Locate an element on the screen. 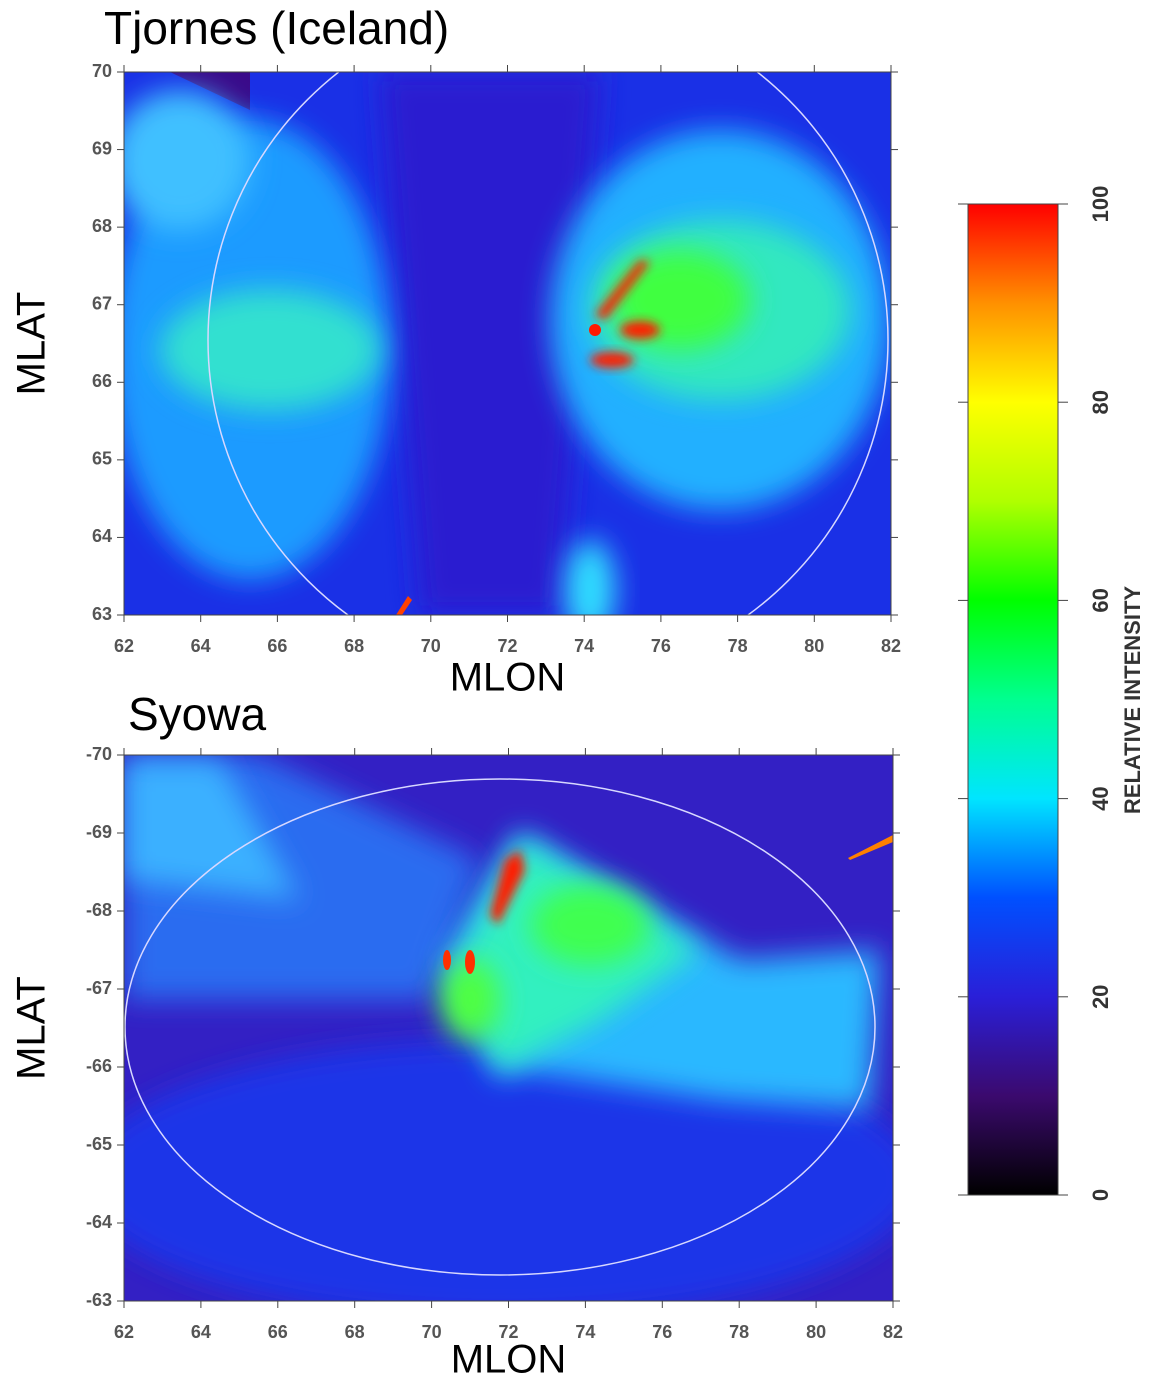  y-tick-label: -70 is located at coordinates (99, 754).